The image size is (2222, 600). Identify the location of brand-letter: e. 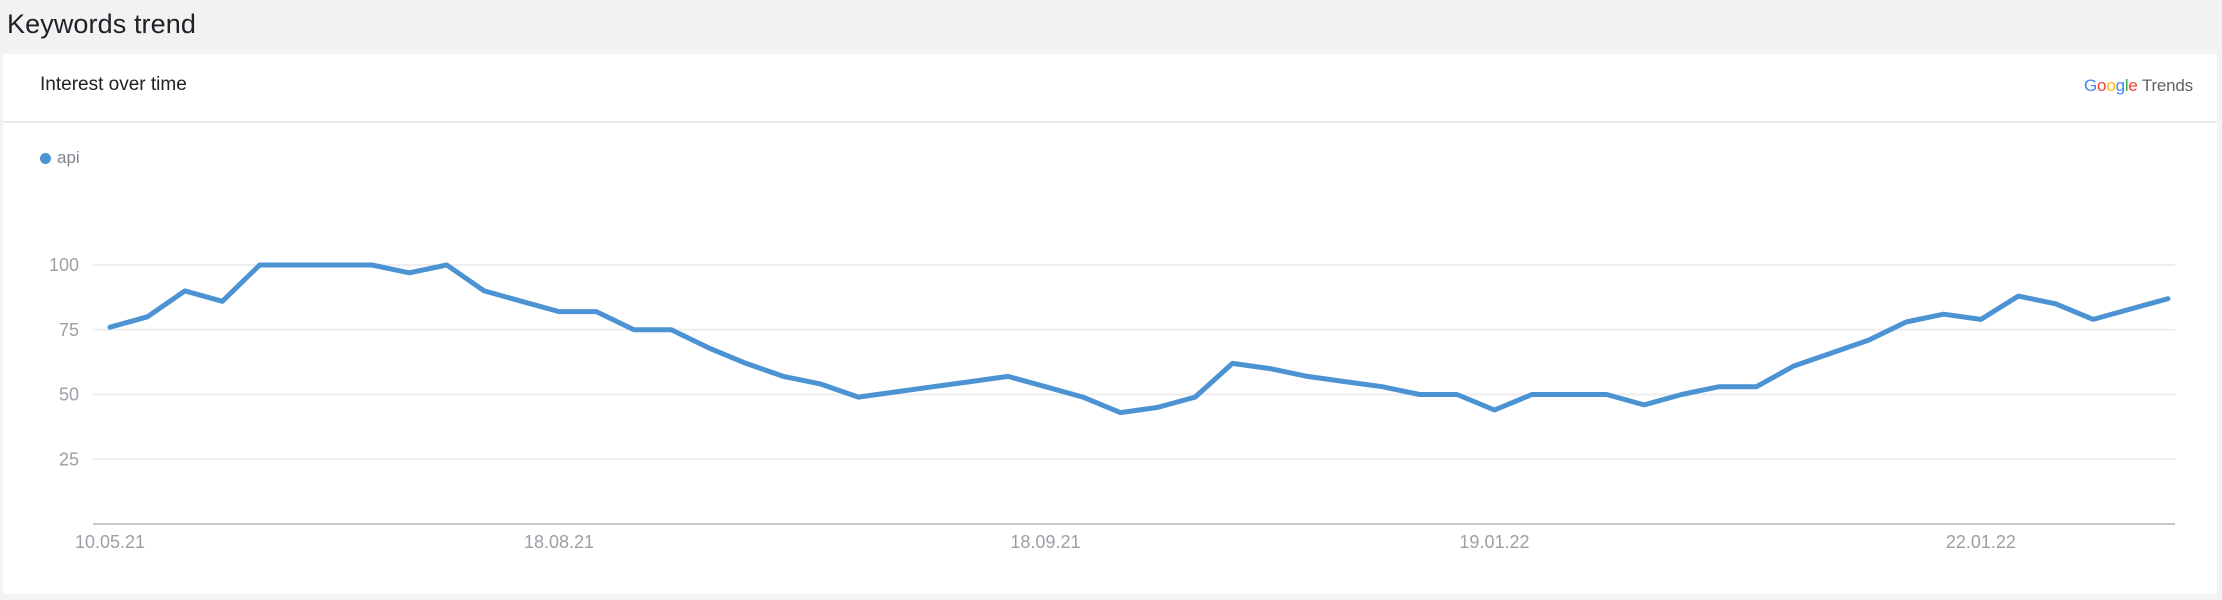
(2133, 85).